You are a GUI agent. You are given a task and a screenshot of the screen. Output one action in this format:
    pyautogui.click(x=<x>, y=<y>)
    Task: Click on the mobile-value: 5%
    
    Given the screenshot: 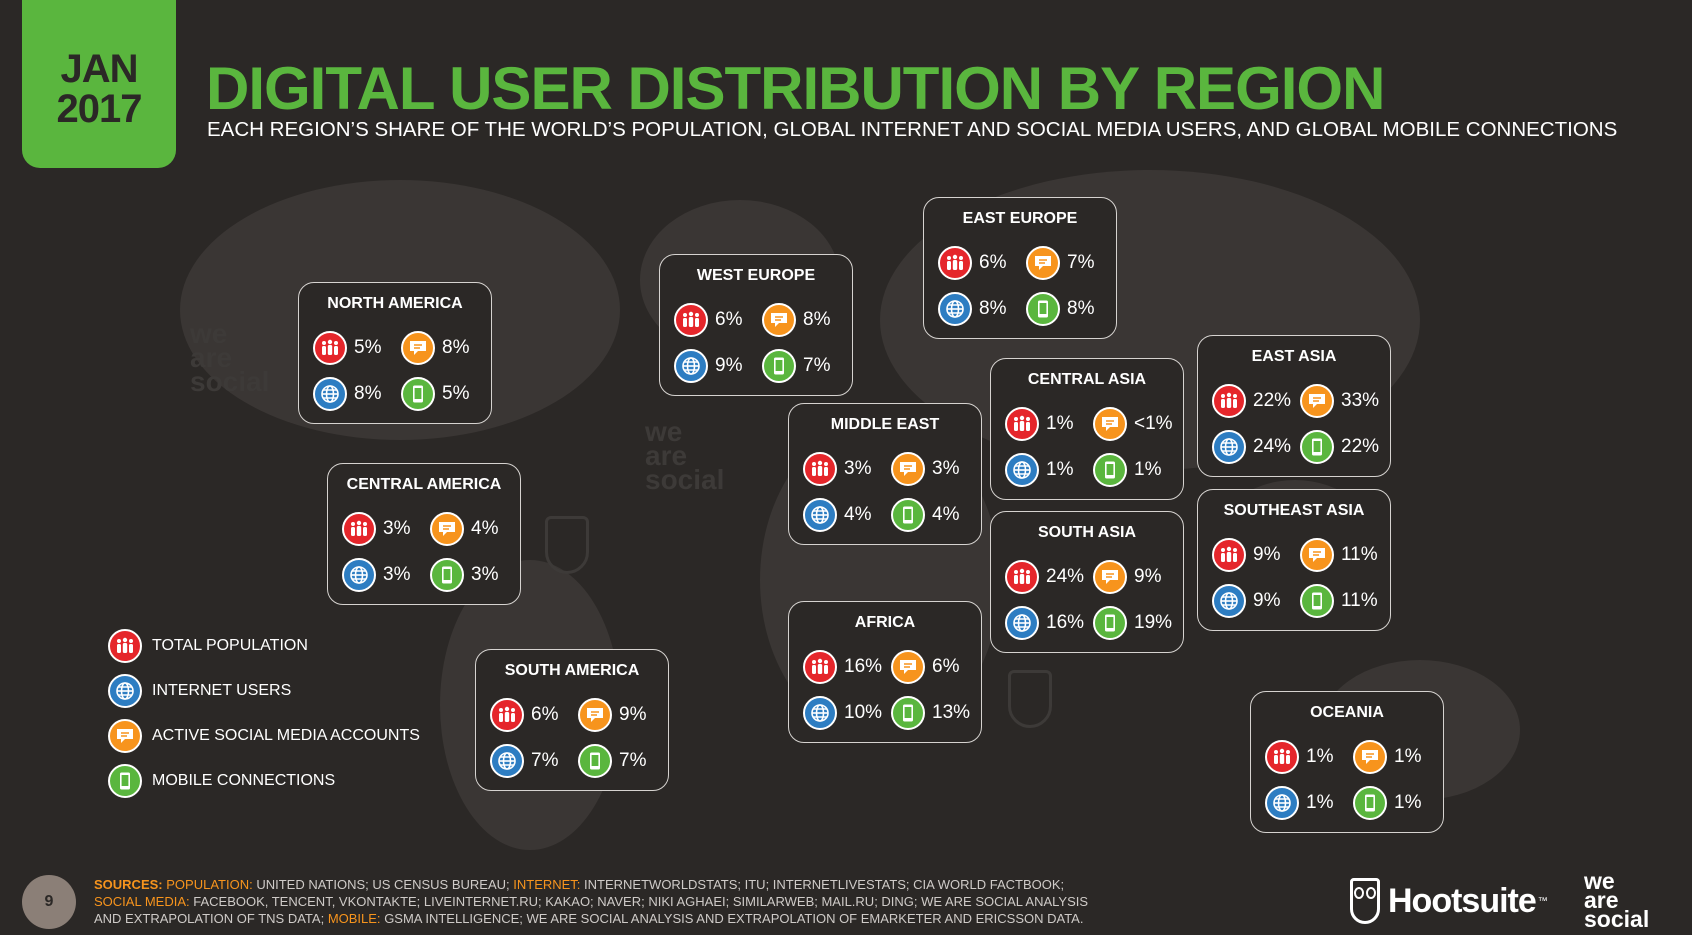 What is the action you would take?
    pyautogui.click(x=456, y=393)
    